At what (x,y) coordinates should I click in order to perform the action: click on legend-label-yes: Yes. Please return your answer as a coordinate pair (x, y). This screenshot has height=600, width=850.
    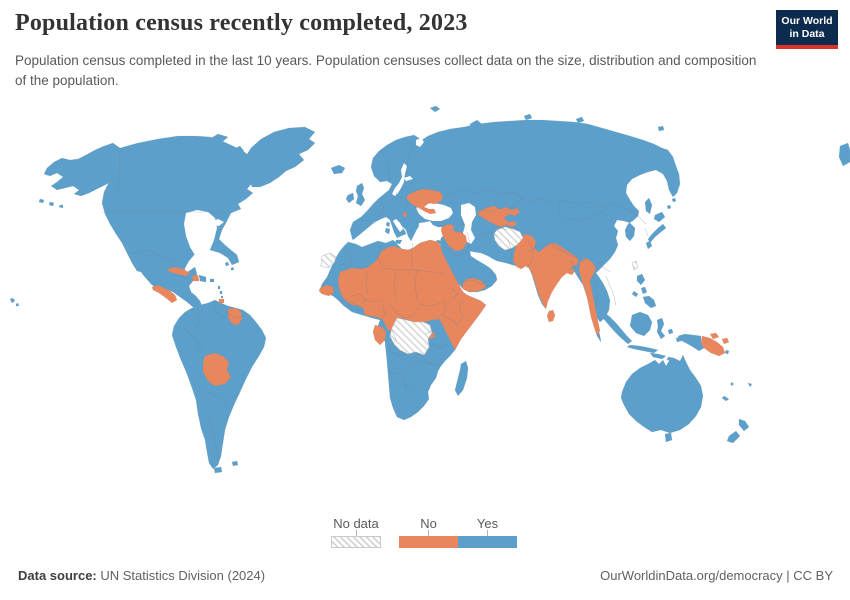
    Looking at the image, I should click on (487, 523).